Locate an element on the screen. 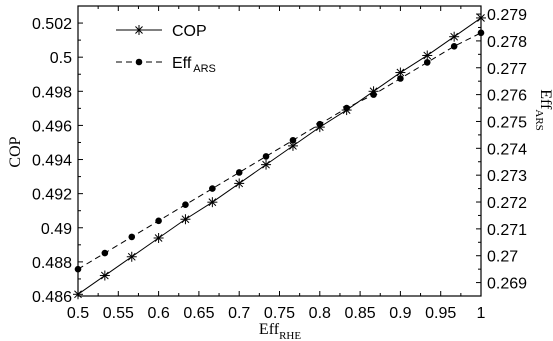 Image resolution: width=553 pixels, height=341 pixels. y-right-tick-label: 0.271 is located at coordinates (507, 230).